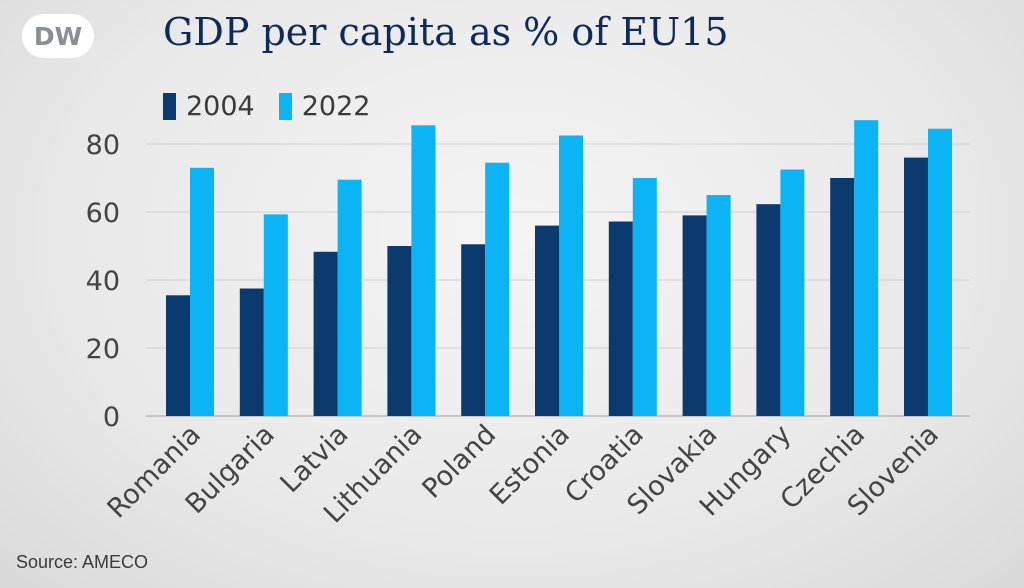 The width and height of the screenshot is (1024, 588). I want to click on legend-item-2022: 2022, so click(324, 106).